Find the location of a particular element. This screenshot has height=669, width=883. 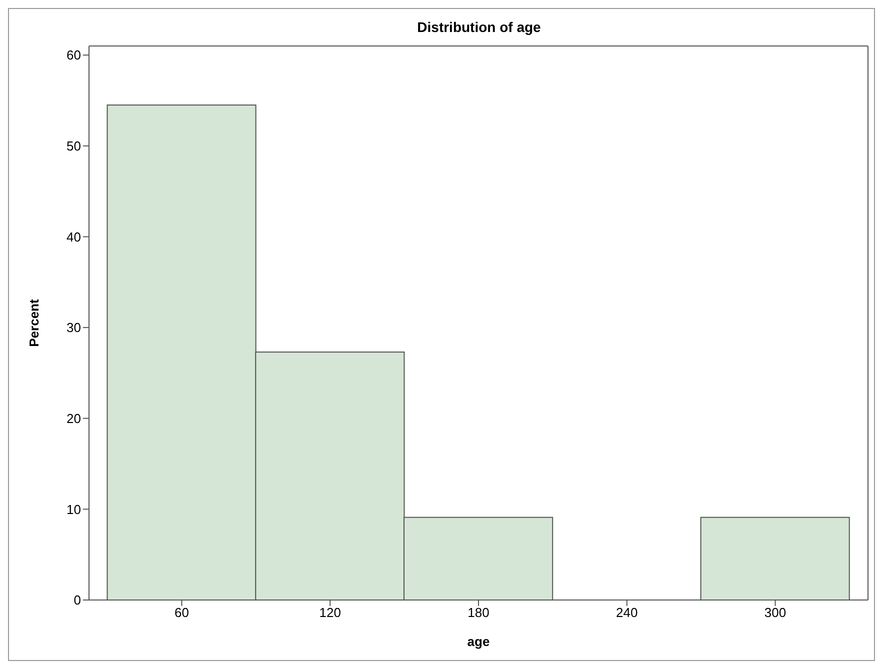

y-axis-title: Percent is located at coordinates (34, 322).